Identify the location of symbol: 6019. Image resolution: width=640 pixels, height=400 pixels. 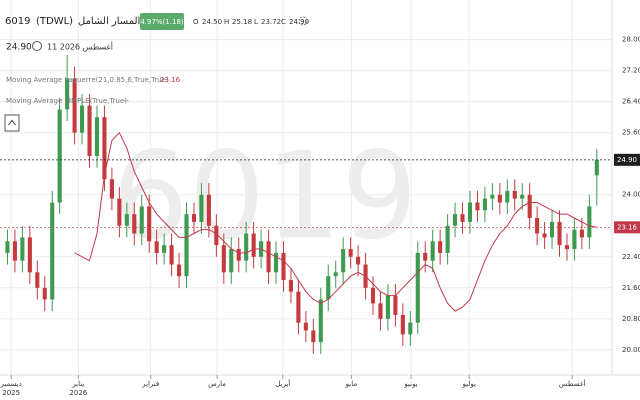
(17, 21).